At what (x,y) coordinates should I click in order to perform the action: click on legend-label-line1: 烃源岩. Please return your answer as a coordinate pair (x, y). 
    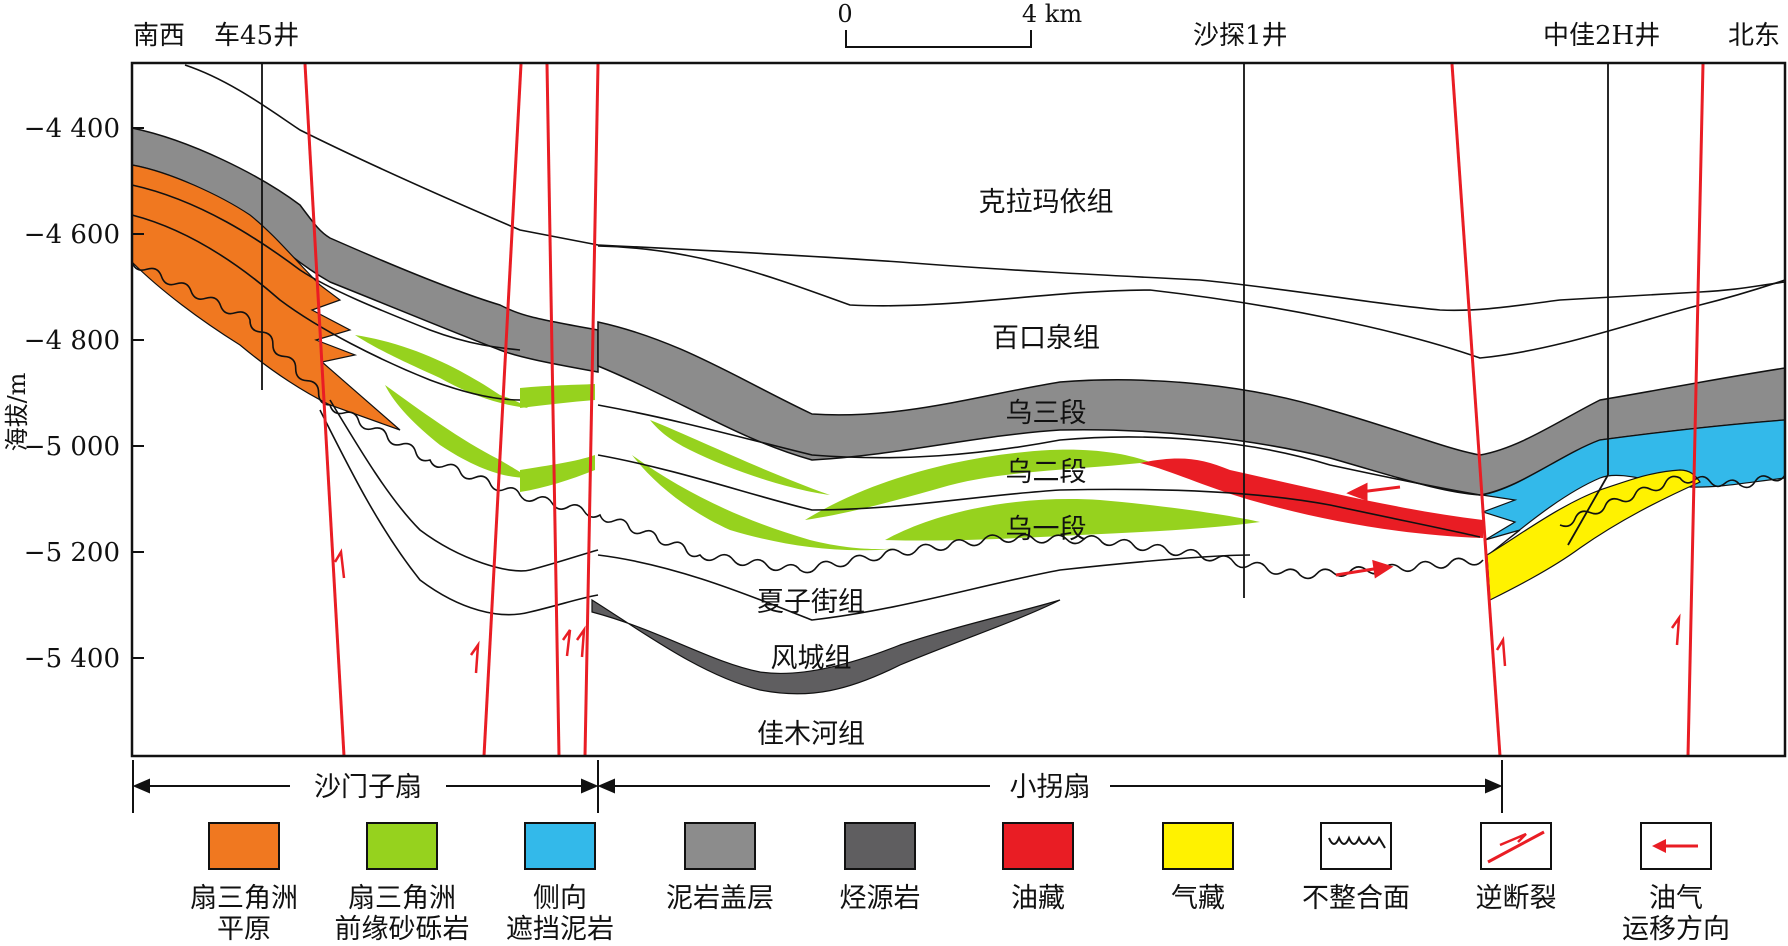
    Looking at the image, I should click on (880, 898).